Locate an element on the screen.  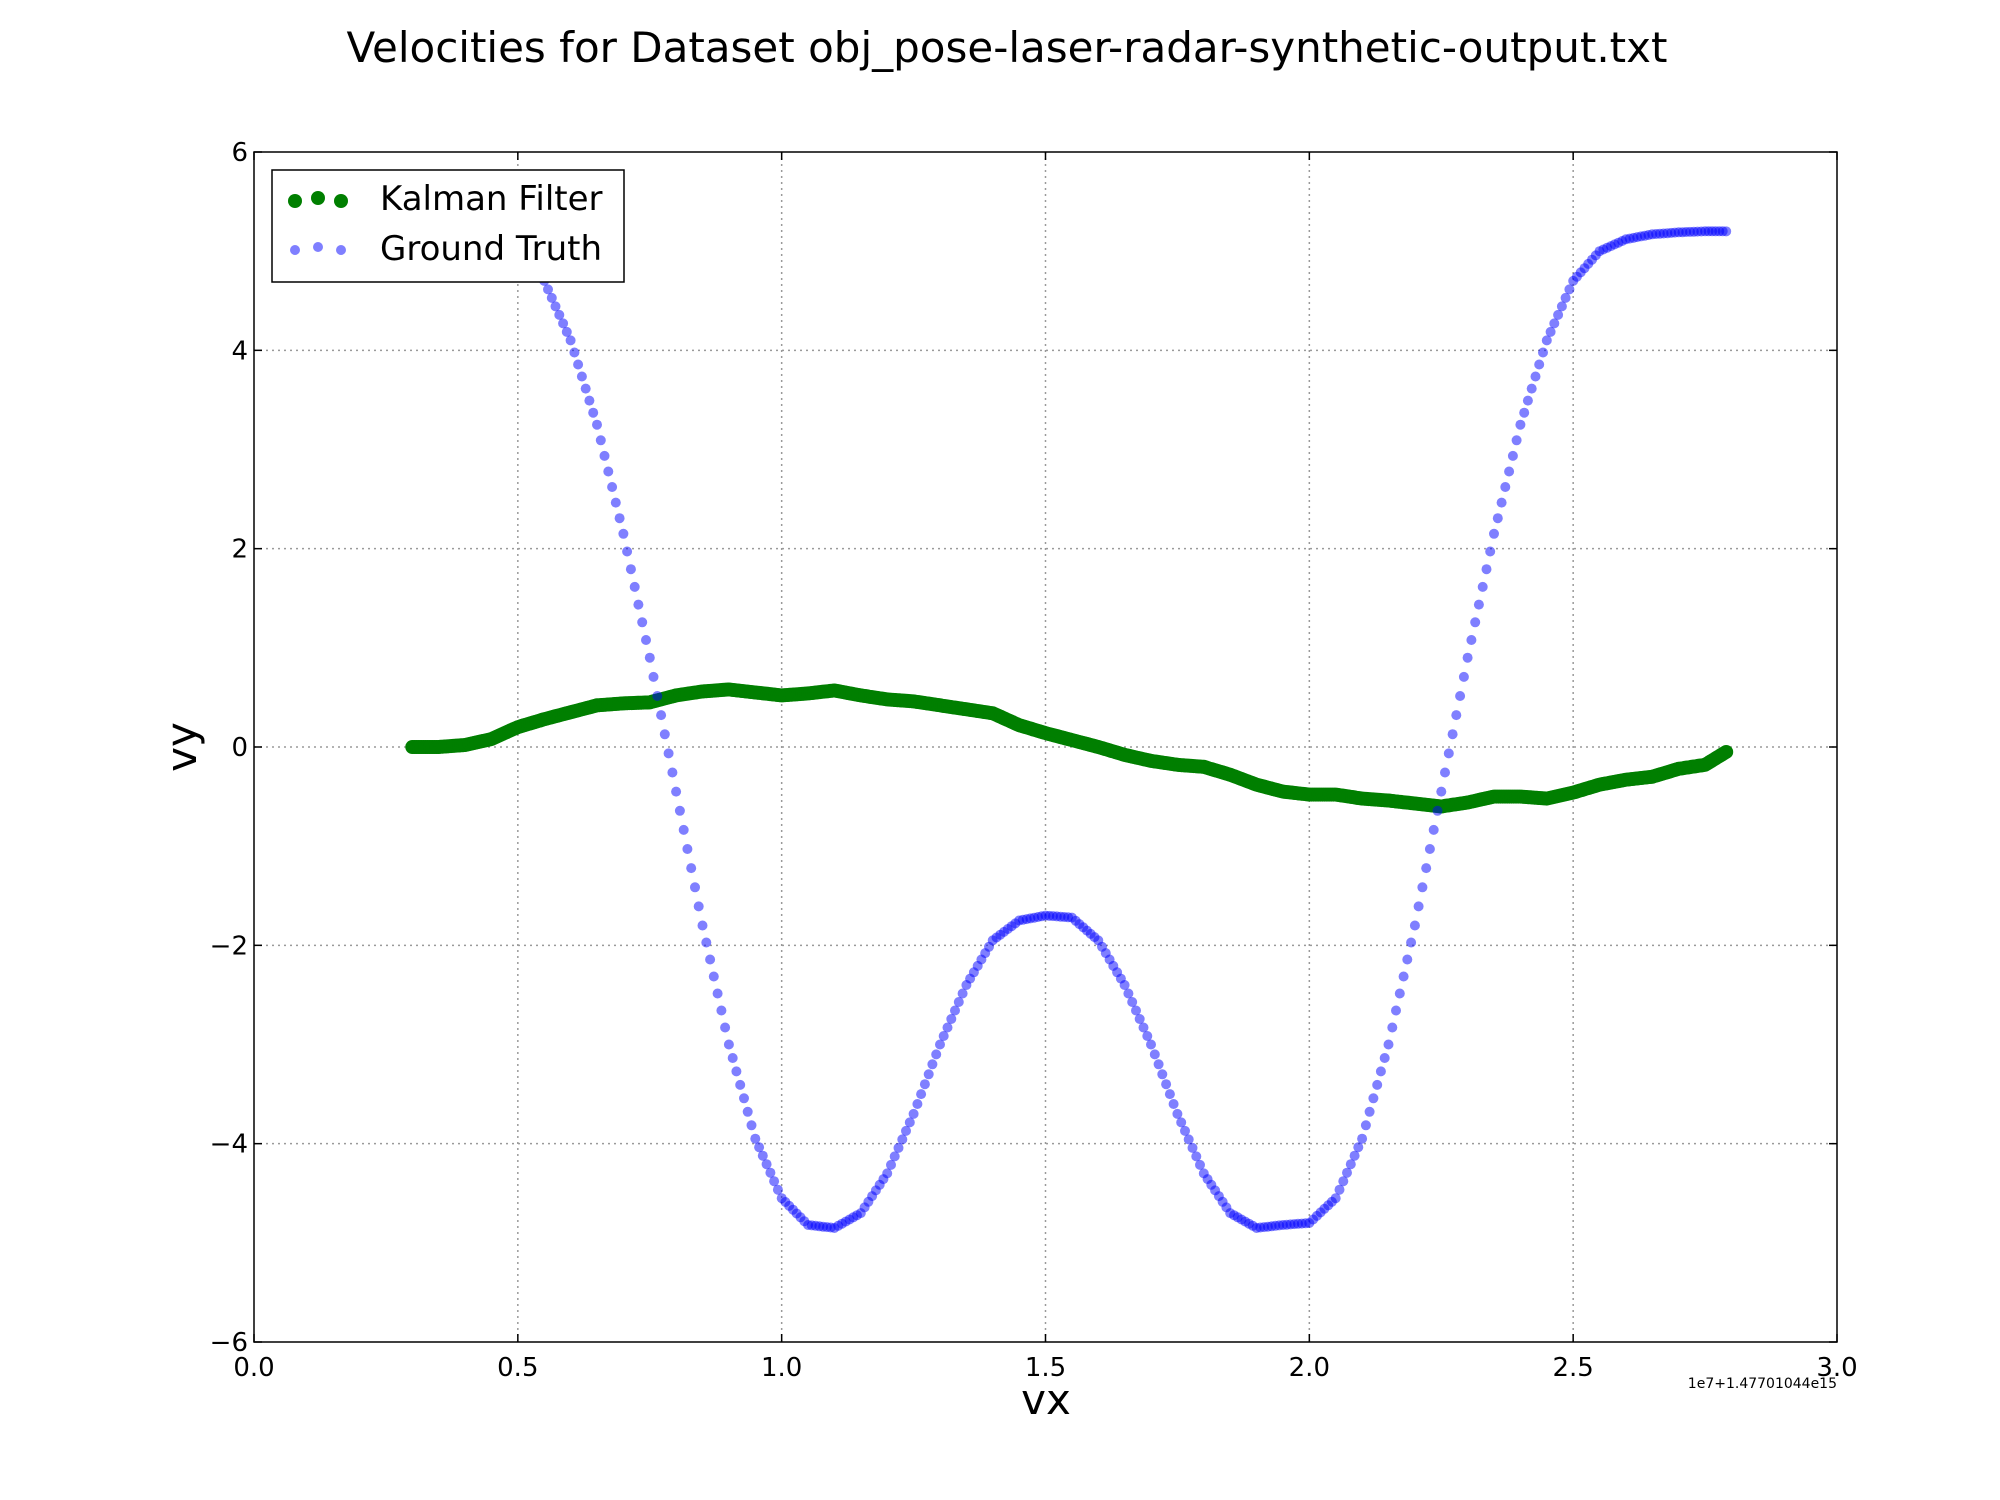
y-tick-label: −6 is located at coordinates (229, 1343).